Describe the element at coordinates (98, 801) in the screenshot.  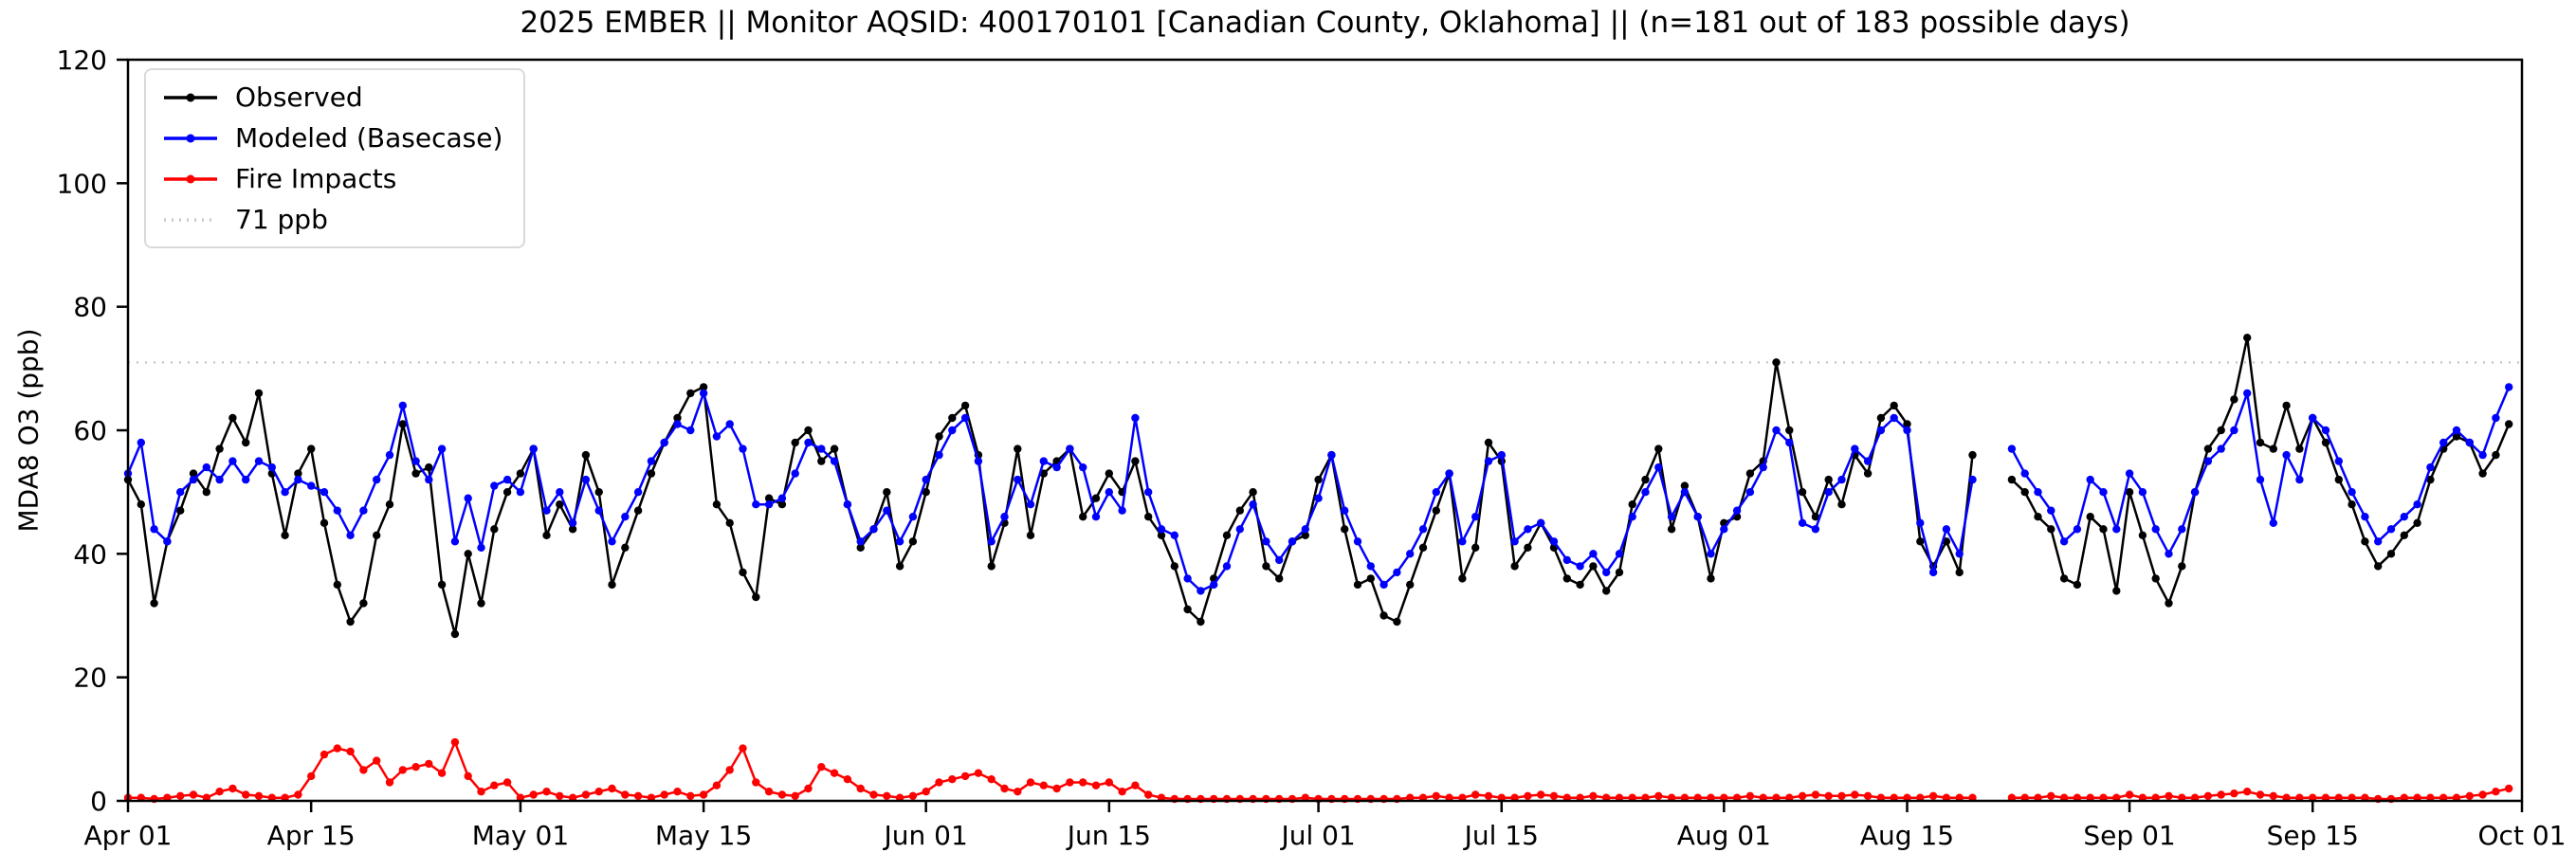
I see `svg-text: 0` at that location.